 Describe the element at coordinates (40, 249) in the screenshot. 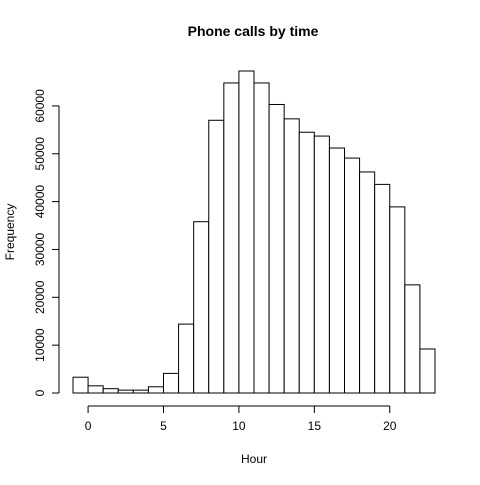

I see `y-tick-label: 30000` at that location.